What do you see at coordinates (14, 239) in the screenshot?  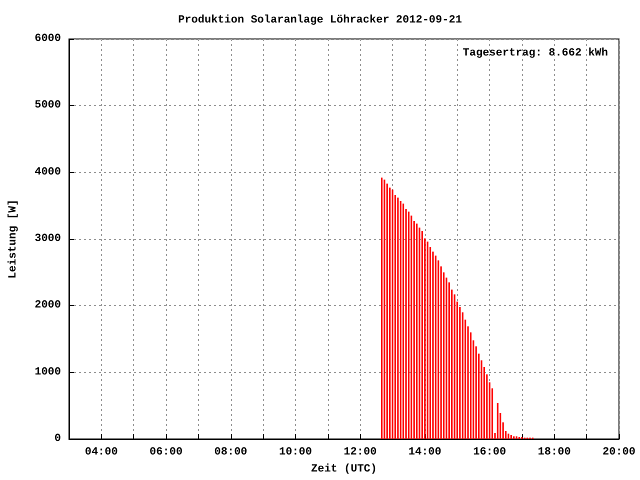 I see `y-axis-title: Leistung [W]` at bounding box center [14, 239].